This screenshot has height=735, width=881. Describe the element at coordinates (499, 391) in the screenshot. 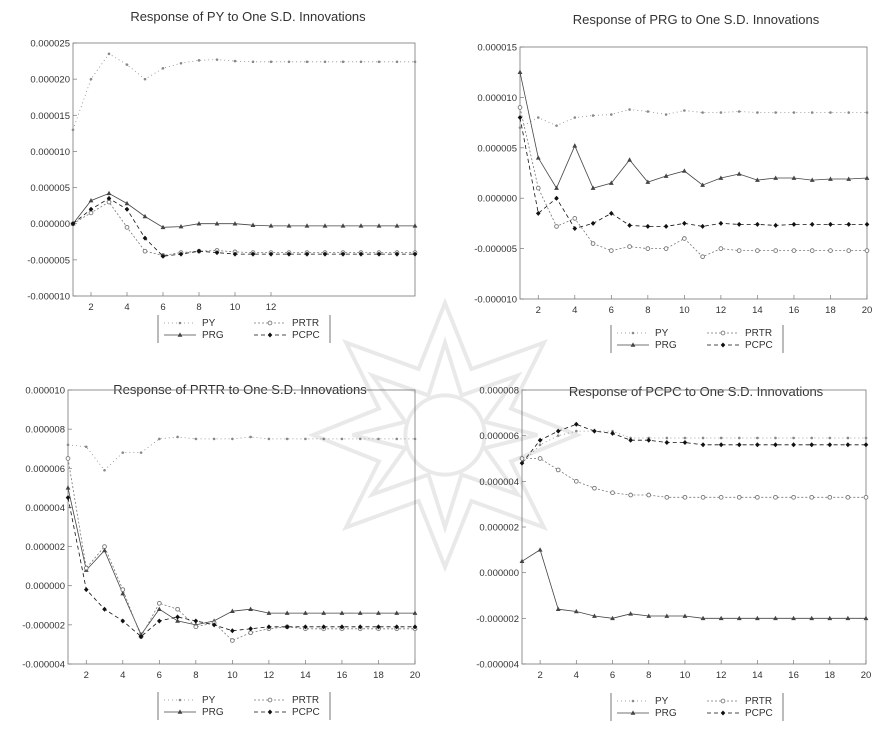

I see `y-tick-label: 0.000008` at that location.